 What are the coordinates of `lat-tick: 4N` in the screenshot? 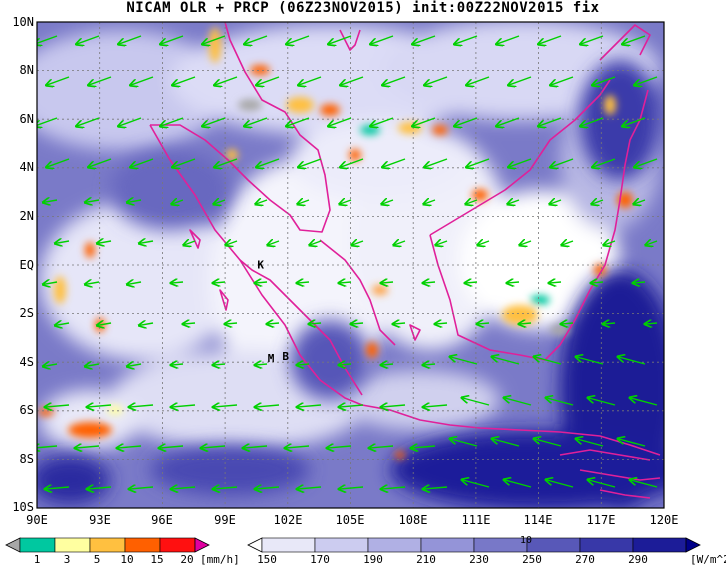 It's located at (26, 167).